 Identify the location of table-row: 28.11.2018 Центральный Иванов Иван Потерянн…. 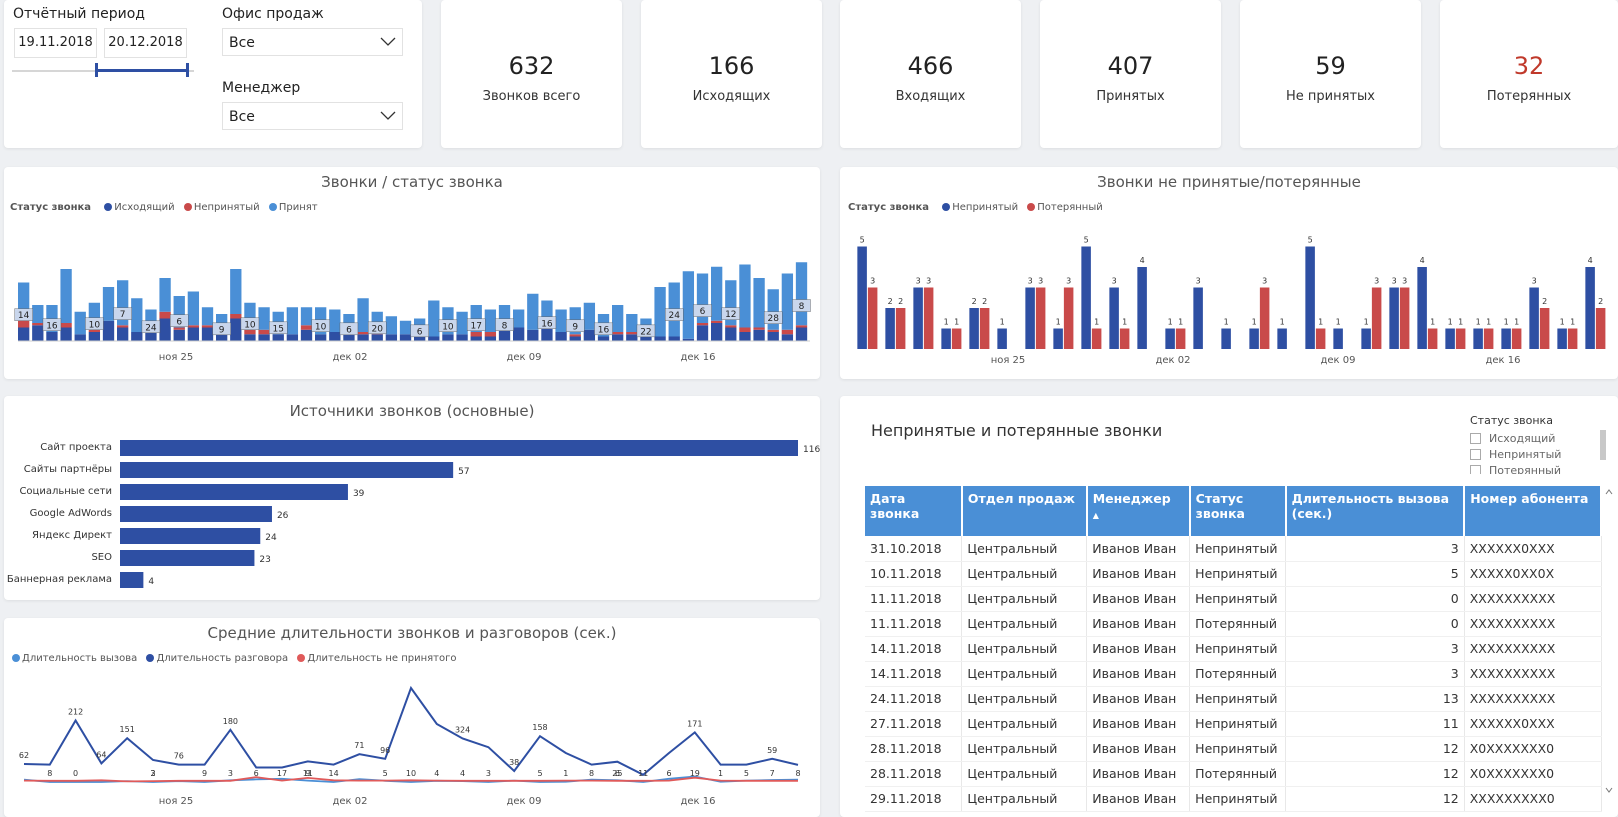
(1233, 774).